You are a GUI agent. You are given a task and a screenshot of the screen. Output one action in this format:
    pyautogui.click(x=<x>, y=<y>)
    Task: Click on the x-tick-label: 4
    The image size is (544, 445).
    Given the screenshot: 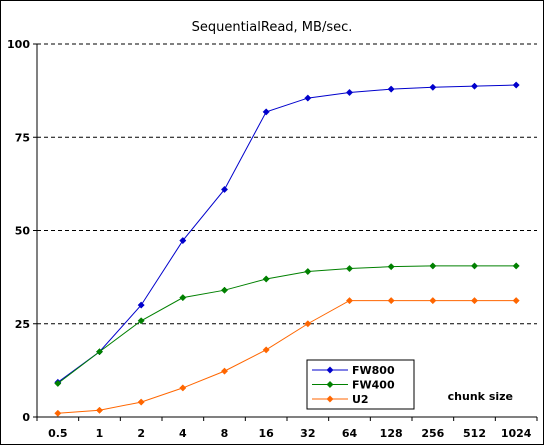 What is the action you would take?
    pyautogui.click(x=183, y=433)
    